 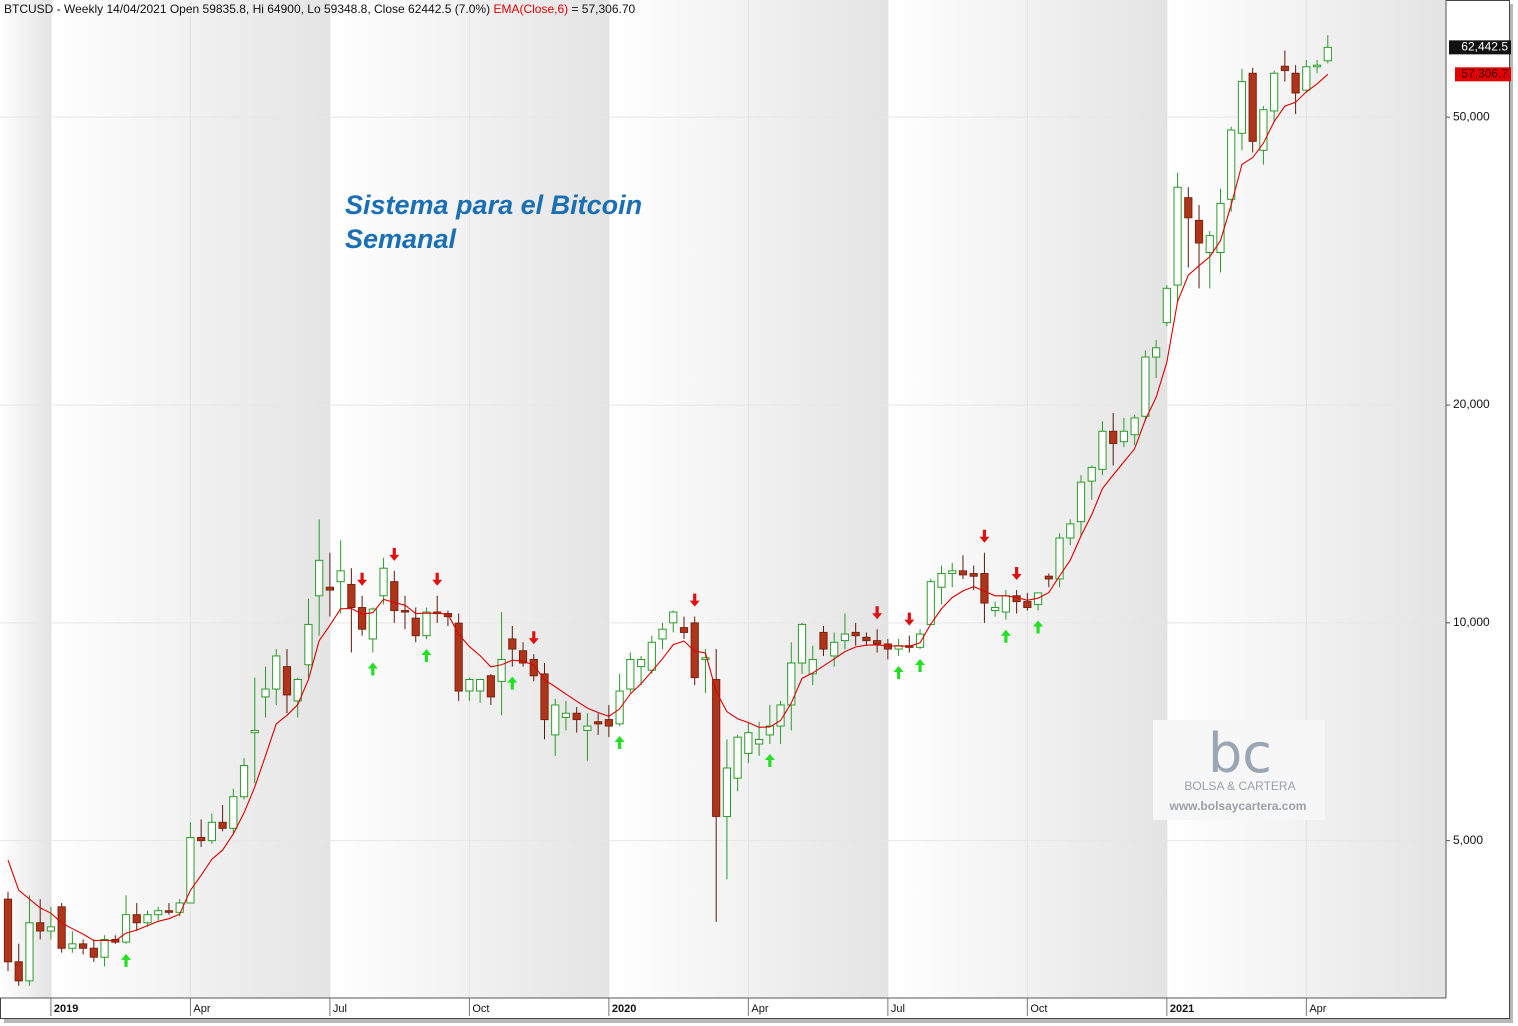 I want to click on ema-legend-value: = 57,306.70, so click(x=603, y=9).